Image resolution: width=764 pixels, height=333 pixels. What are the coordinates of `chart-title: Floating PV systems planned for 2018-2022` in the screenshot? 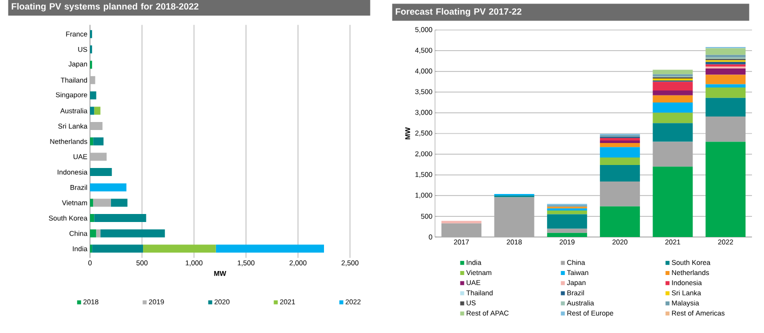 It's located at (105, 7).